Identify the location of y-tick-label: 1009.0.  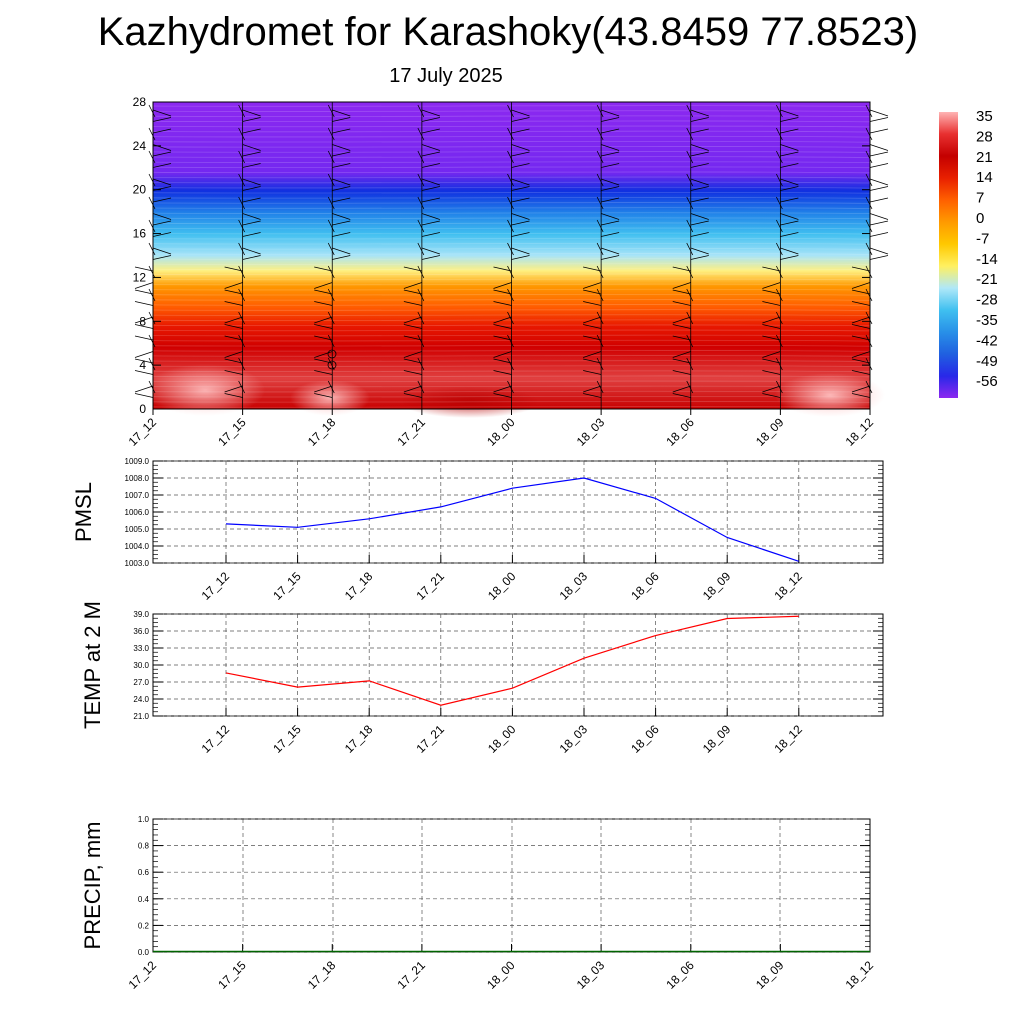
(137, 461).